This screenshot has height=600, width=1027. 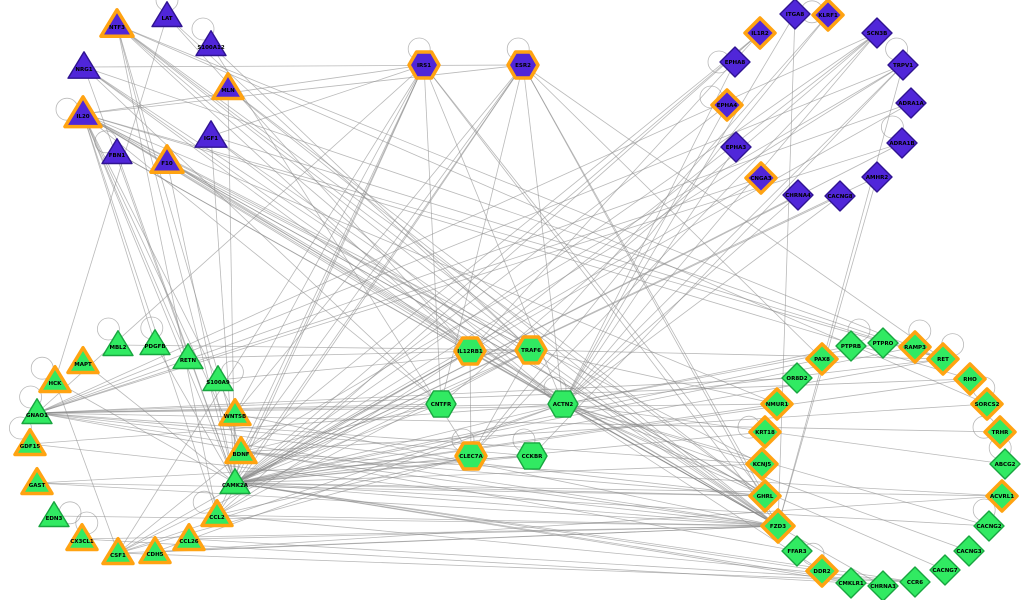 What do you see at coordinates (945, 570) in the screenshot?
I see `node-CACNG7: CACNG7` at bounding box center [945, 570].